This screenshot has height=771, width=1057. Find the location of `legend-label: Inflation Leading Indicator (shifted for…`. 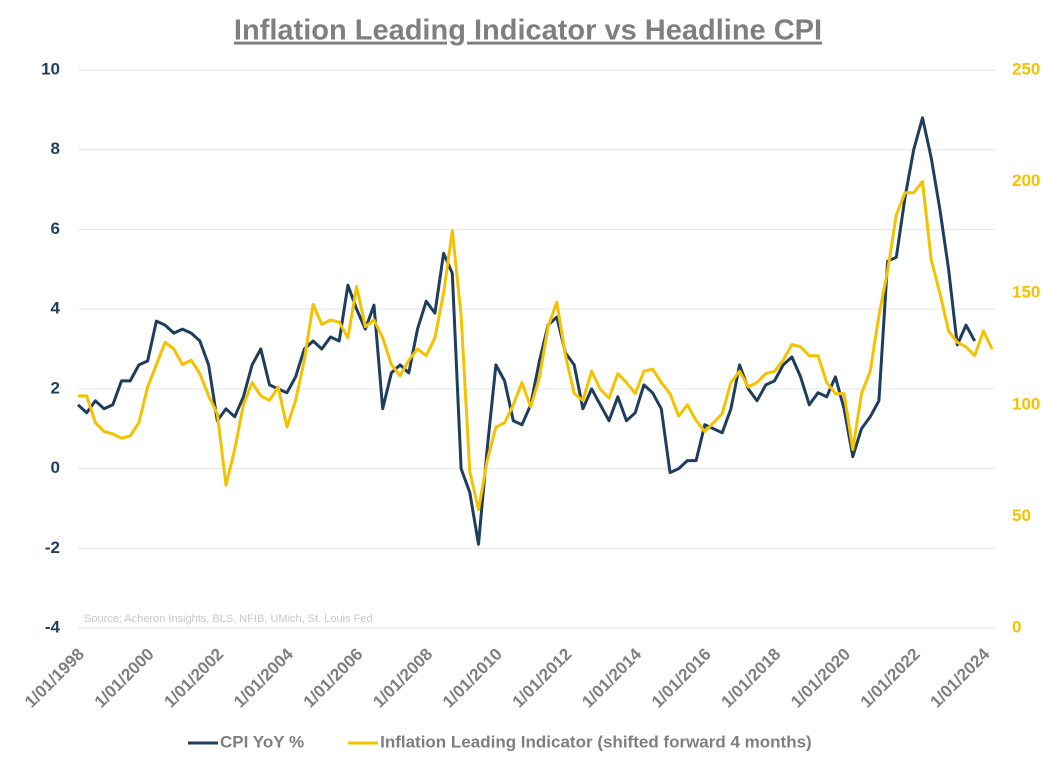

legend-label: Inflation Leading Indicator (shifted for… is located at coordinates (596, 741).